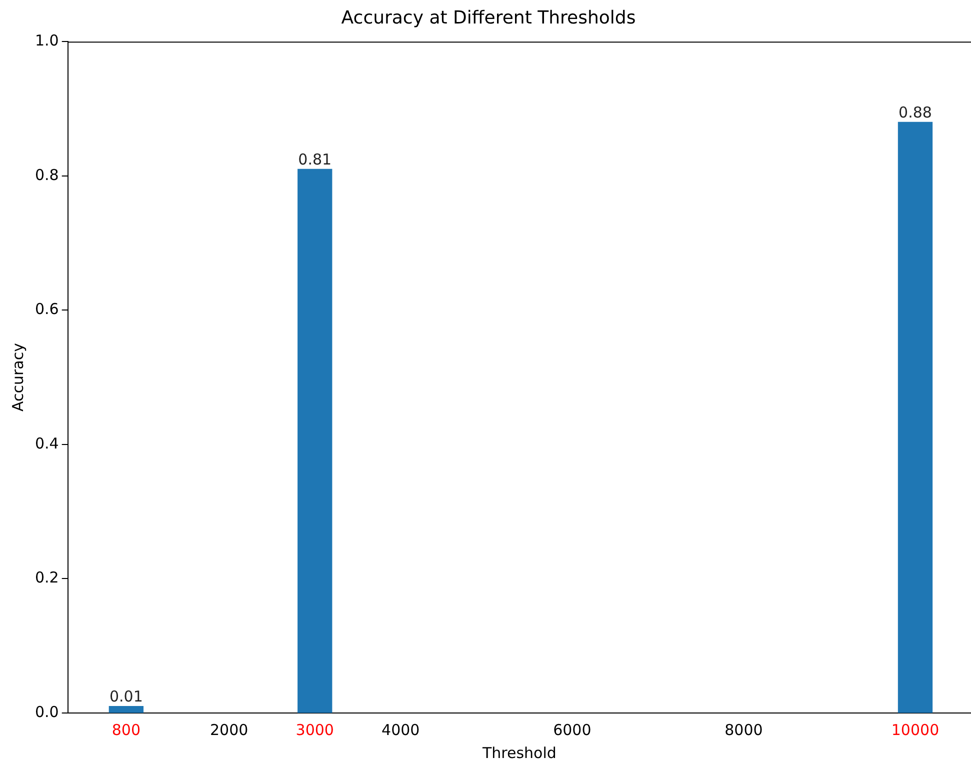  I want to click on y-tick-label: 0.4, so click(46, 443).